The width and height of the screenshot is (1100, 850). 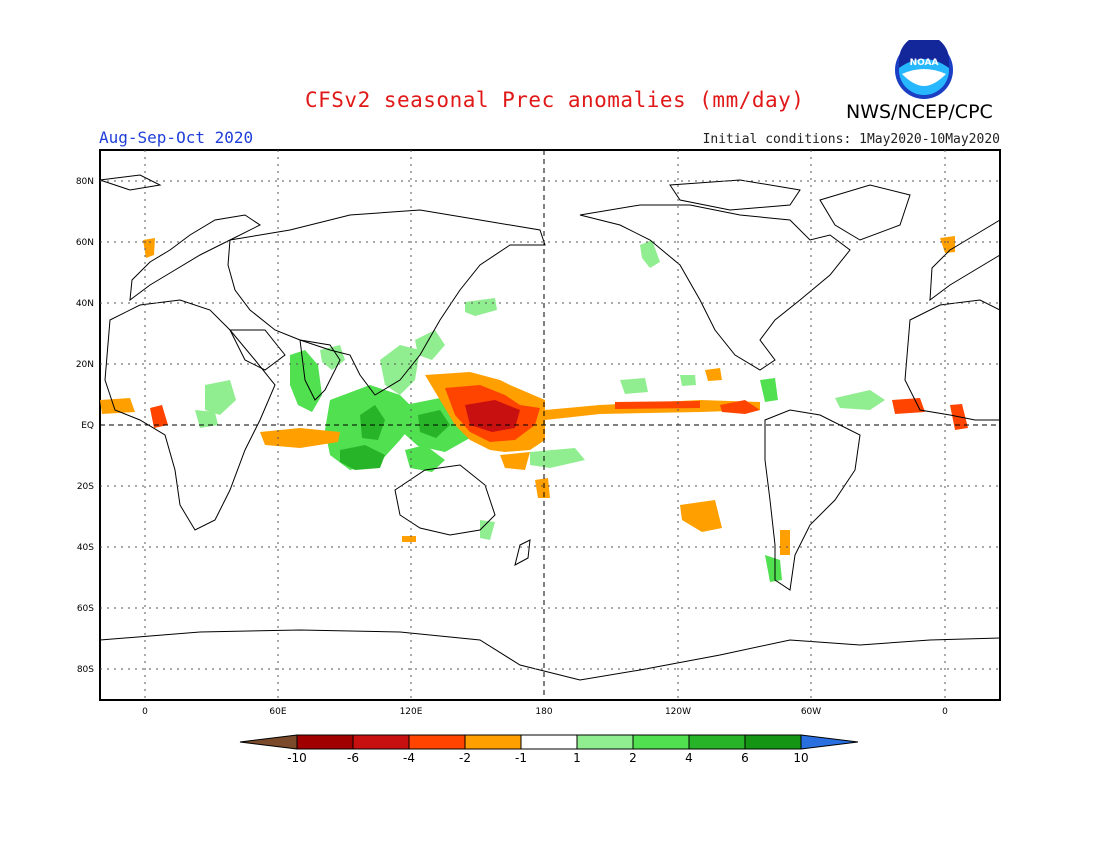 What do you see at coordinates (919, 112) in the screenshot?
I see `agency-label: NWS/NCEP/CPC` at bounding box center [919, 112].